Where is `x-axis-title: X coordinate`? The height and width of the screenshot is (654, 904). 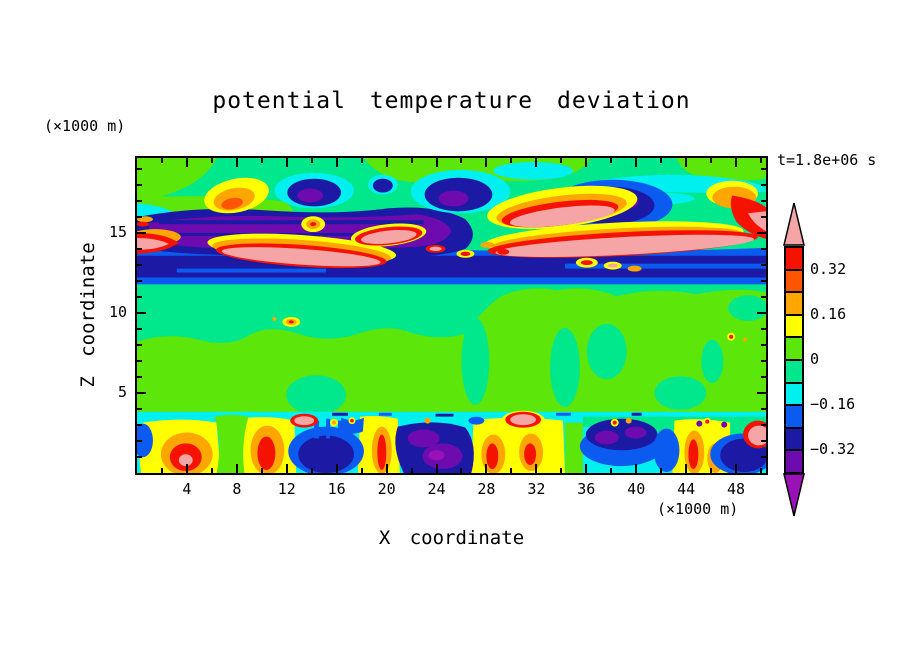
x-axis-title: X coordinate is located at coordinates (451, 538).